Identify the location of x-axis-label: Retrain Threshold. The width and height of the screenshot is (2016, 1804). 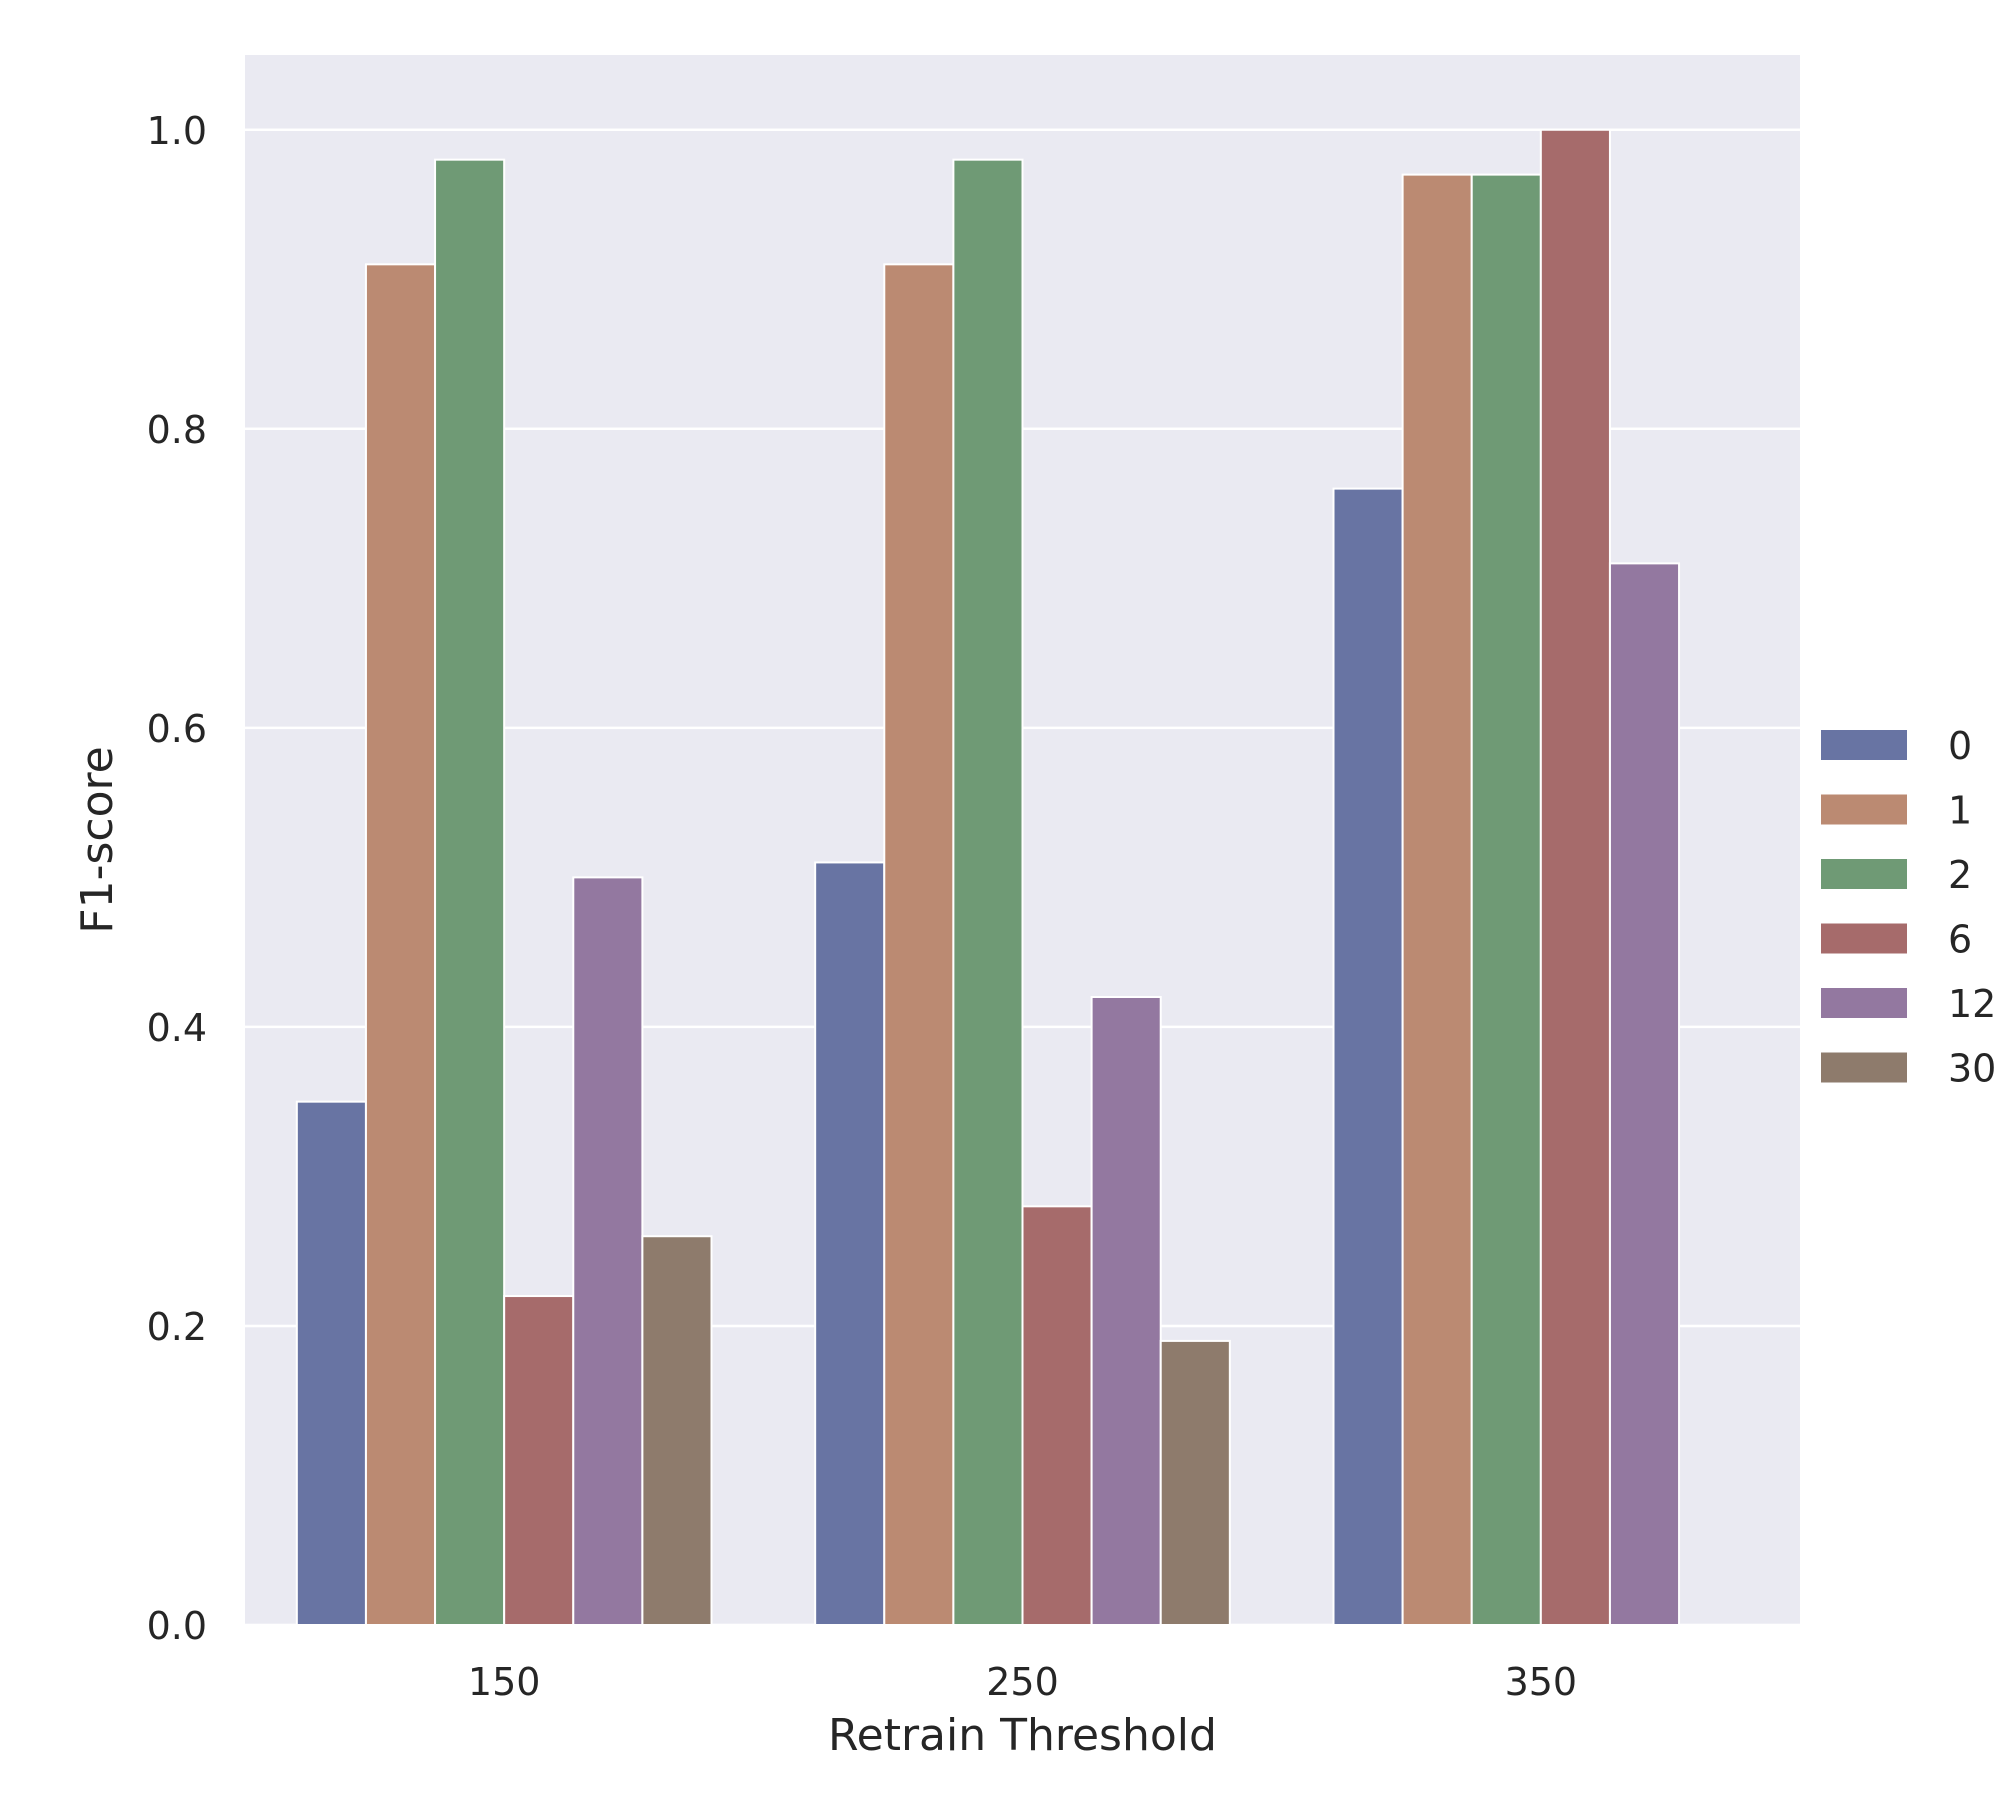
(1022, 1735).